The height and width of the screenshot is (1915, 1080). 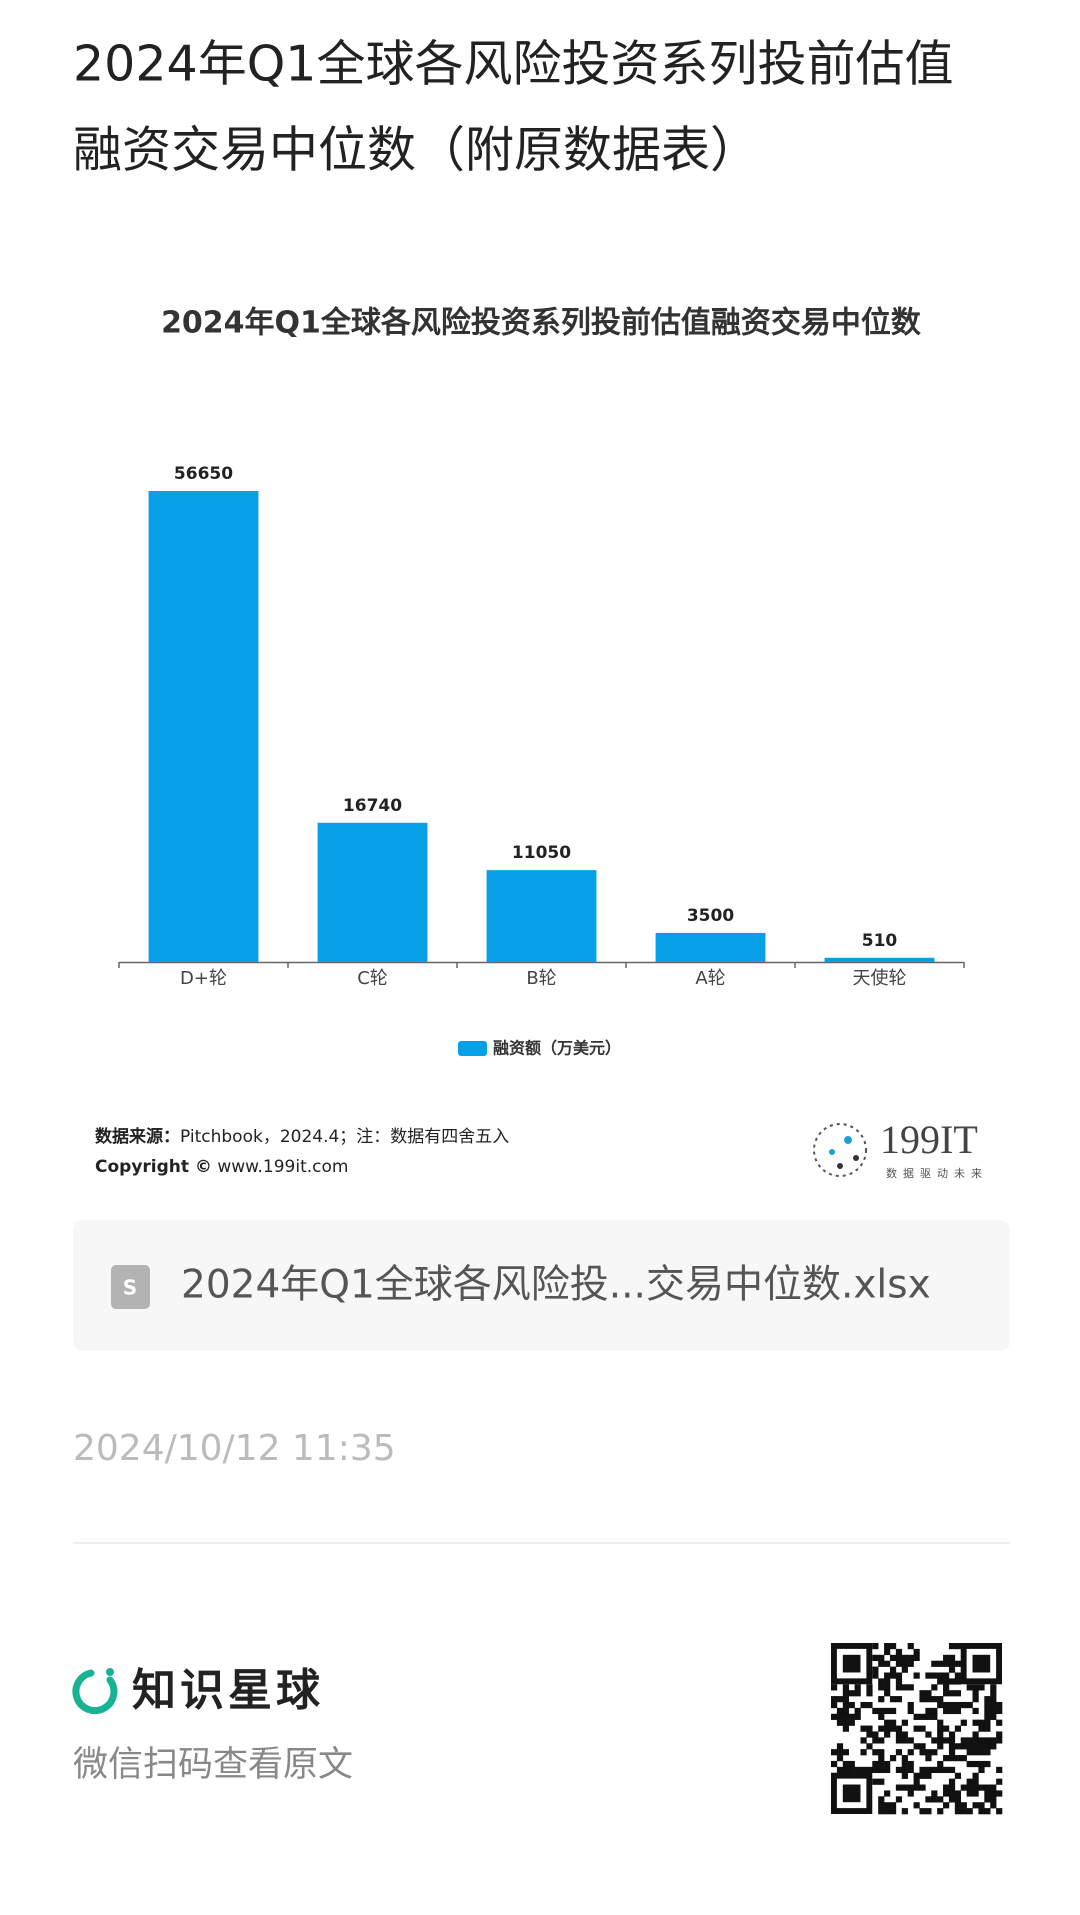 I want to click on source-label: 数据来源：, so click(x=137, y=1136).